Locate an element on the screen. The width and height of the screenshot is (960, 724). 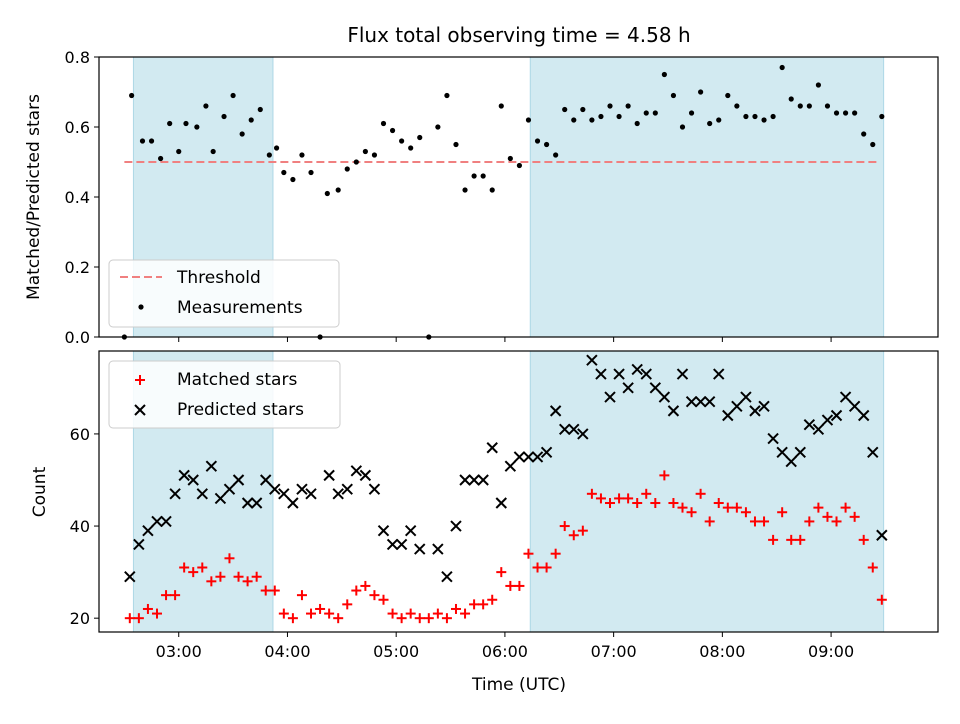
bottom-y-axis-label: Count is located at coordinates (40, 491).